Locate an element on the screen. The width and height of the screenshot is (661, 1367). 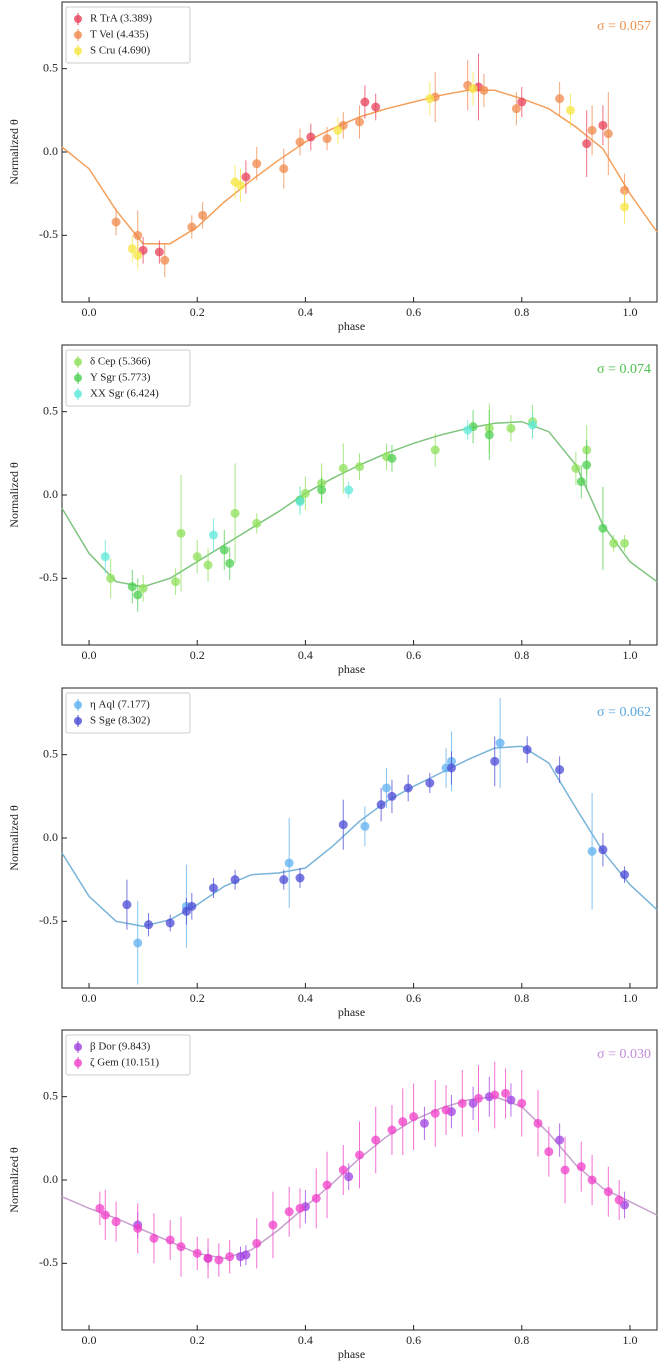
legend-label: ζ Gem (10.151) is located at coordinates (124, 1063).